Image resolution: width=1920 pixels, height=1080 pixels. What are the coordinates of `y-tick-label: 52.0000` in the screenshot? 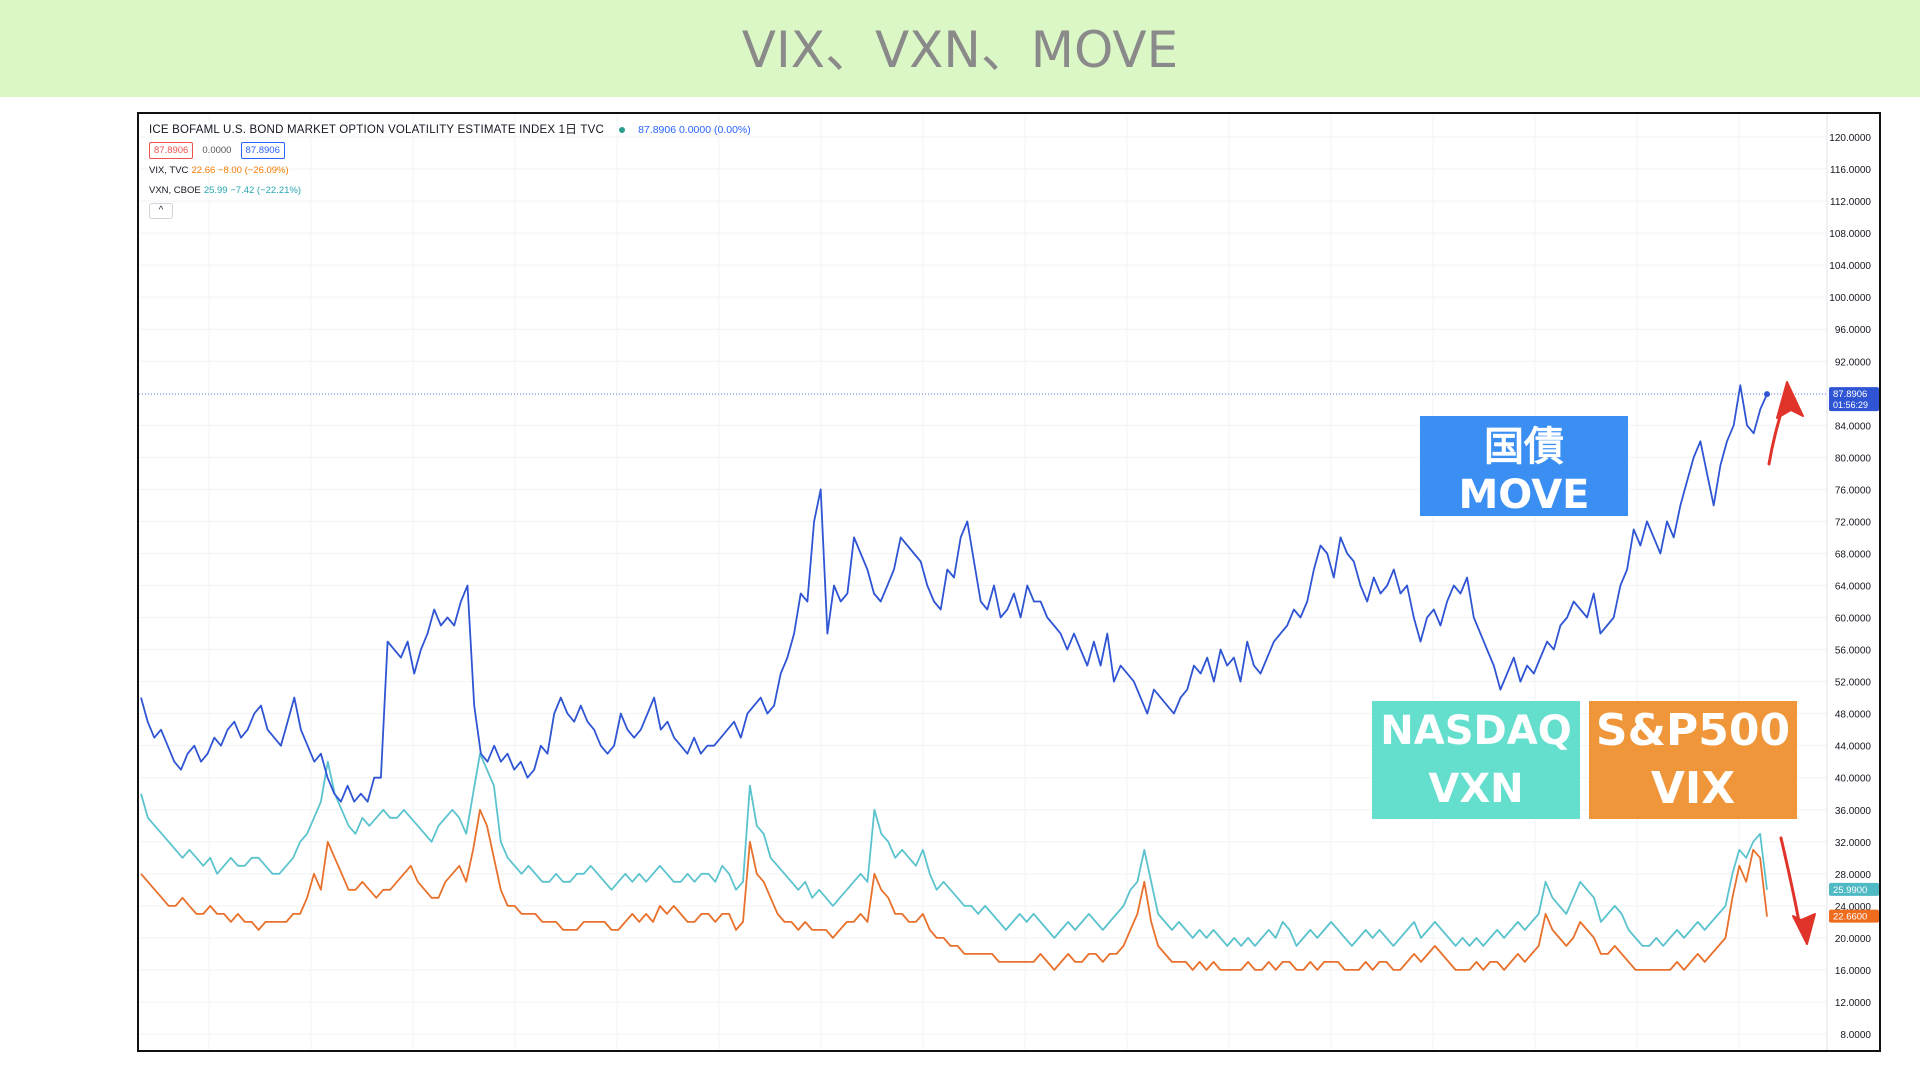 It's located at (1853, 683).